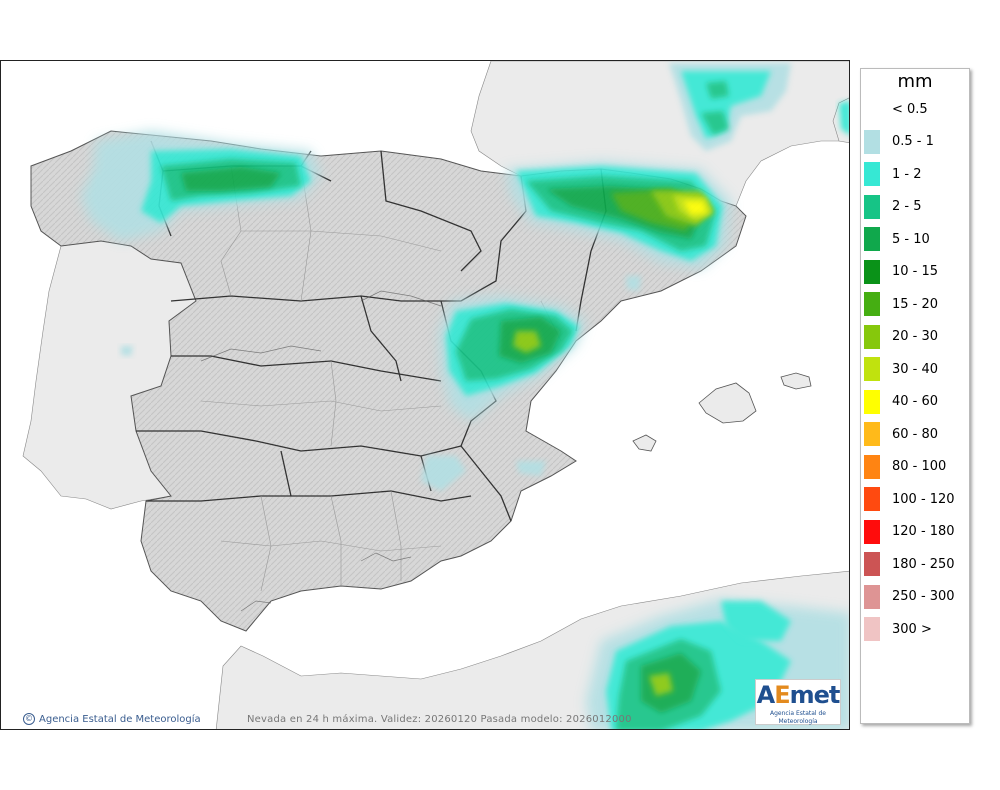  Describe the element at coordinates (919, 466) in the screenshot. I see `legend-label: 80 - 100` at that location.